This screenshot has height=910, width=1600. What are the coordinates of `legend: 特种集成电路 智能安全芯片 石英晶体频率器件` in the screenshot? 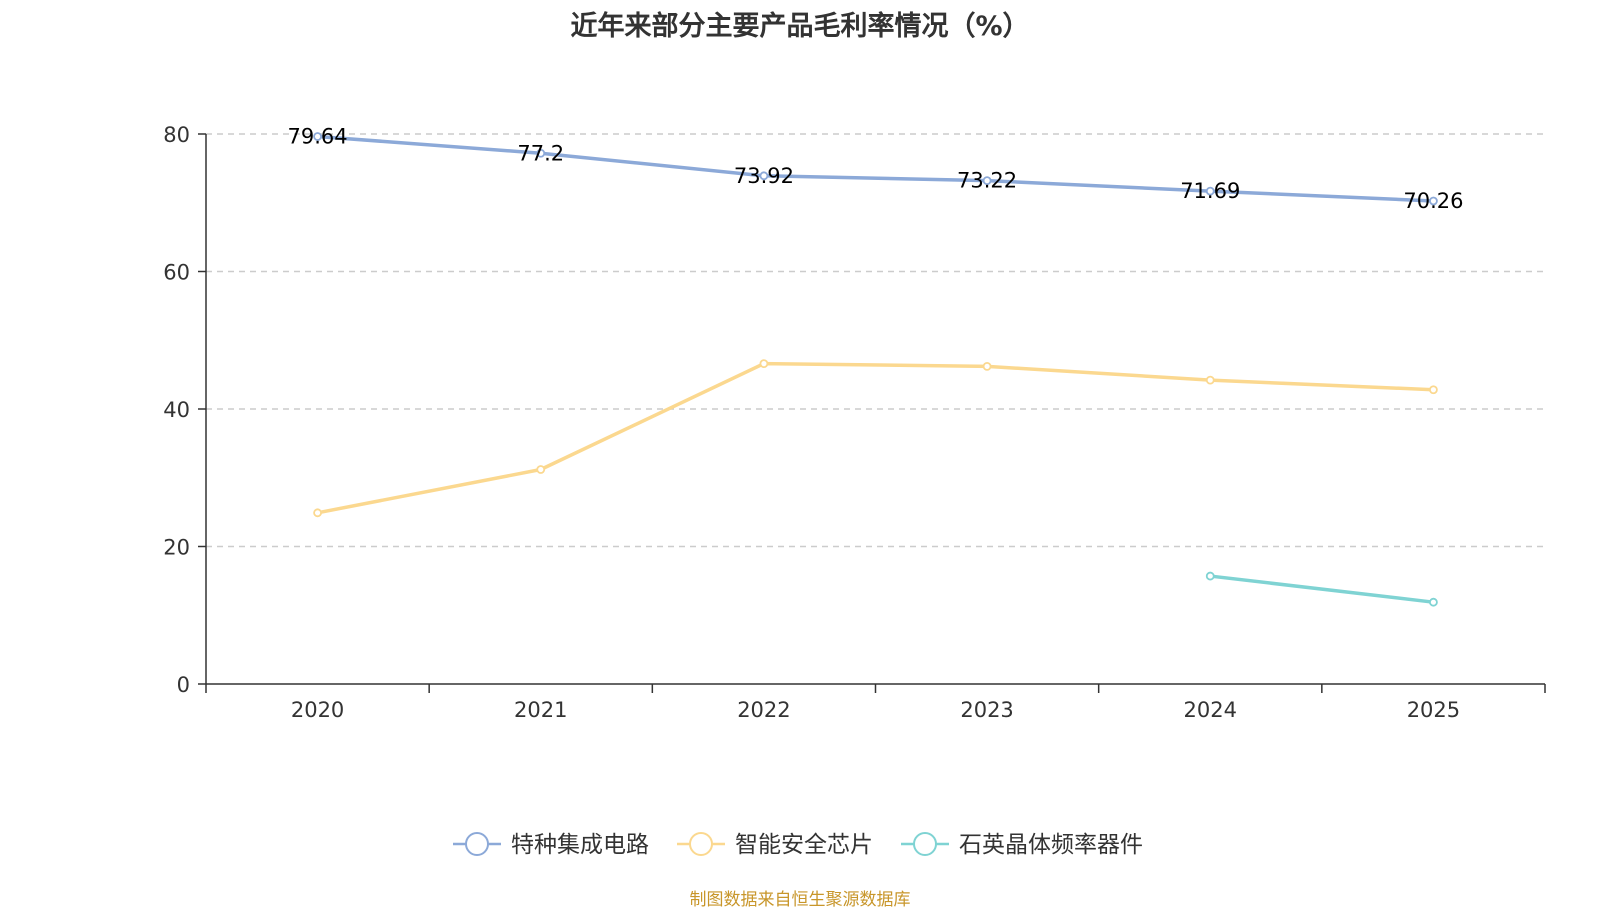 It's located at (798, 845).